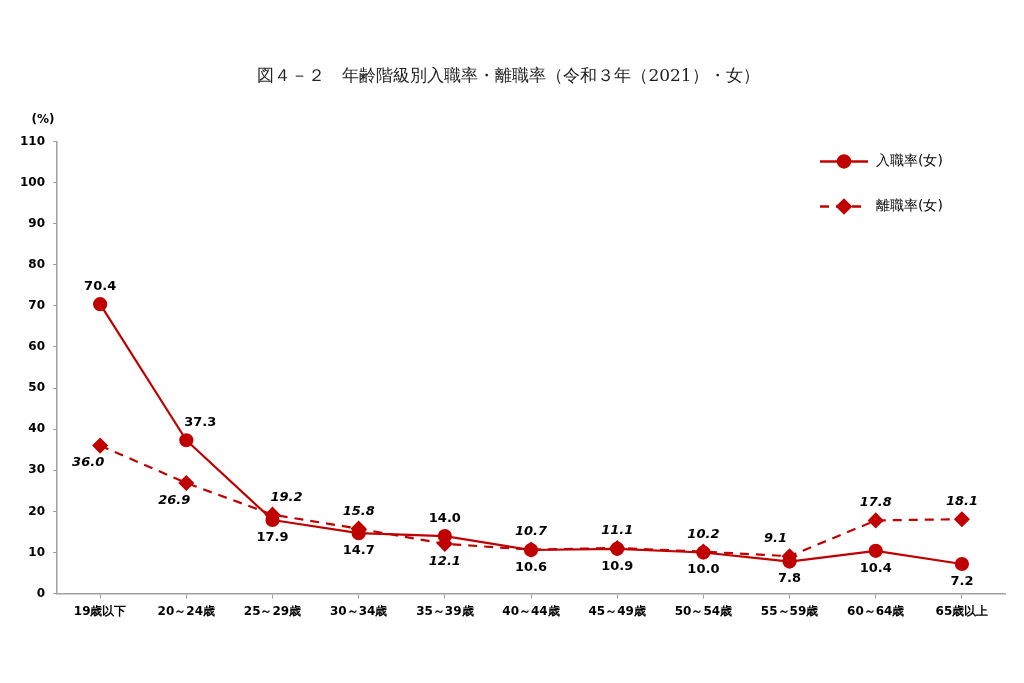 This screenshot has height=683, width=1024. I want to click on data-label: 36.0, so click(88, 462).